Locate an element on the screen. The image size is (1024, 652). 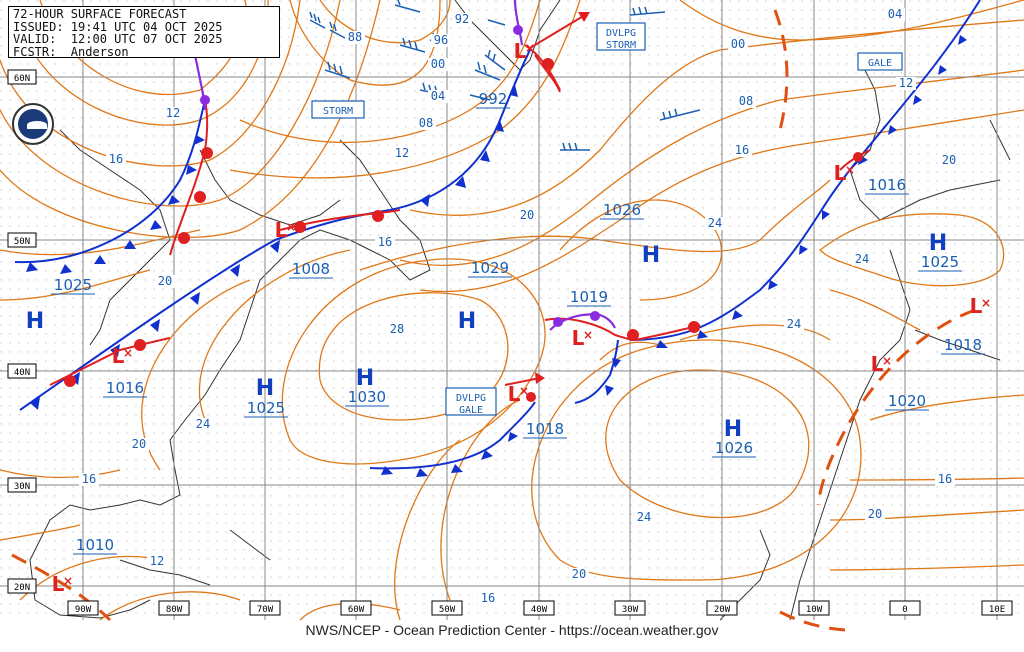
lat-label: 30N is located at coordinates (22, 487).